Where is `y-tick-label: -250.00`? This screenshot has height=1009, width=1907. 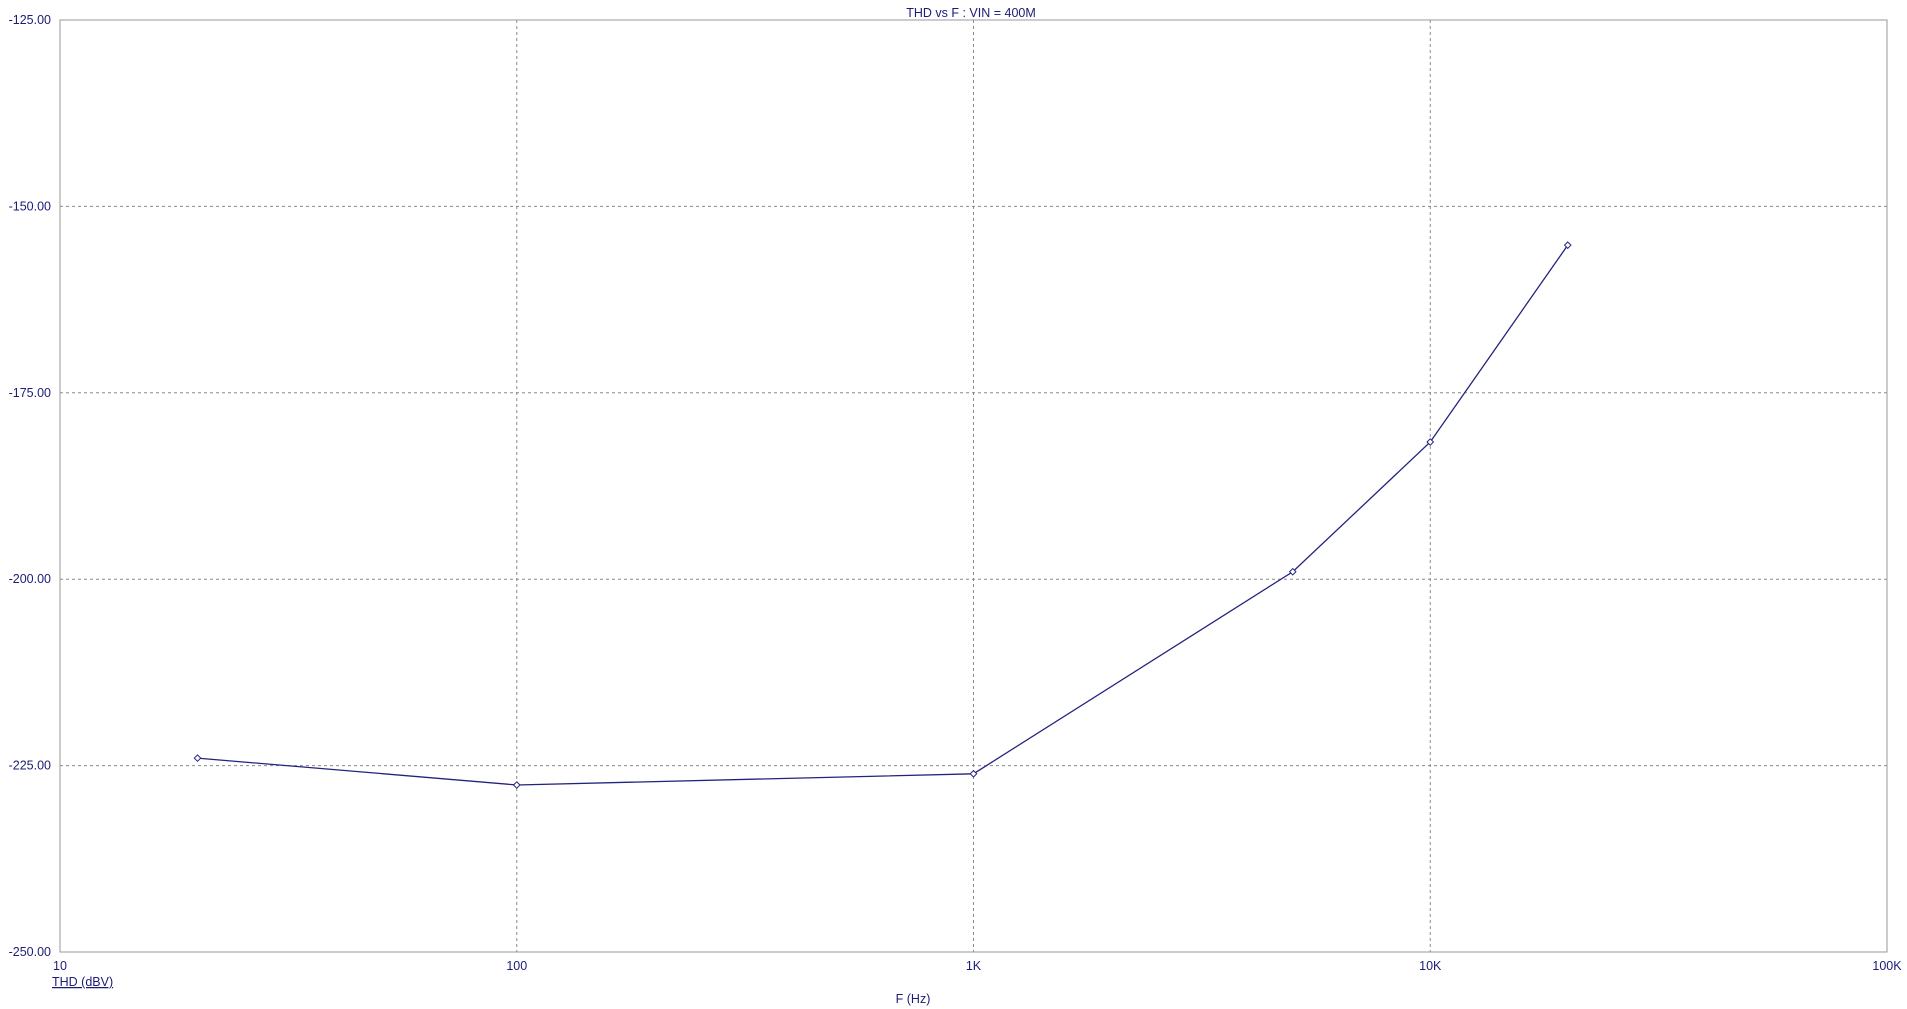 y-tick-label: -250.00 is located at coordinates (30, 952).